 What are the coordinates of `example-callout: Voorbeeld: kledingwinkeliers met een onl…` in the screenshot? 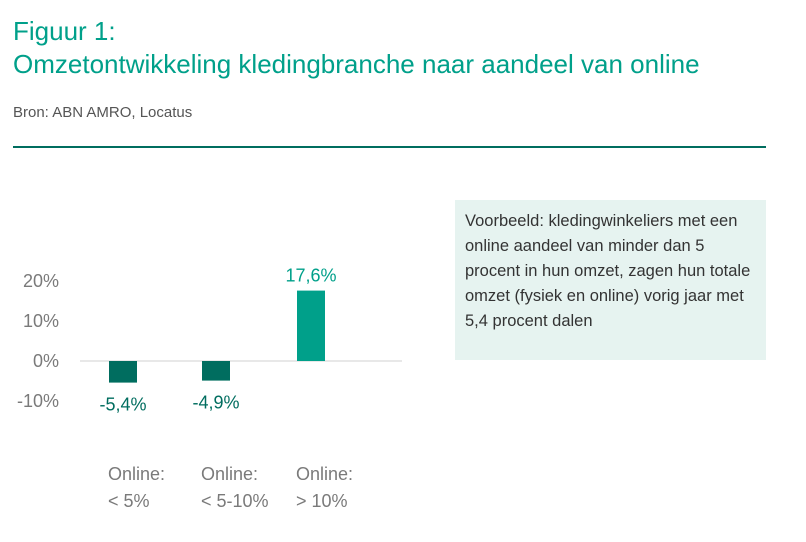 It's located at (610, 280).